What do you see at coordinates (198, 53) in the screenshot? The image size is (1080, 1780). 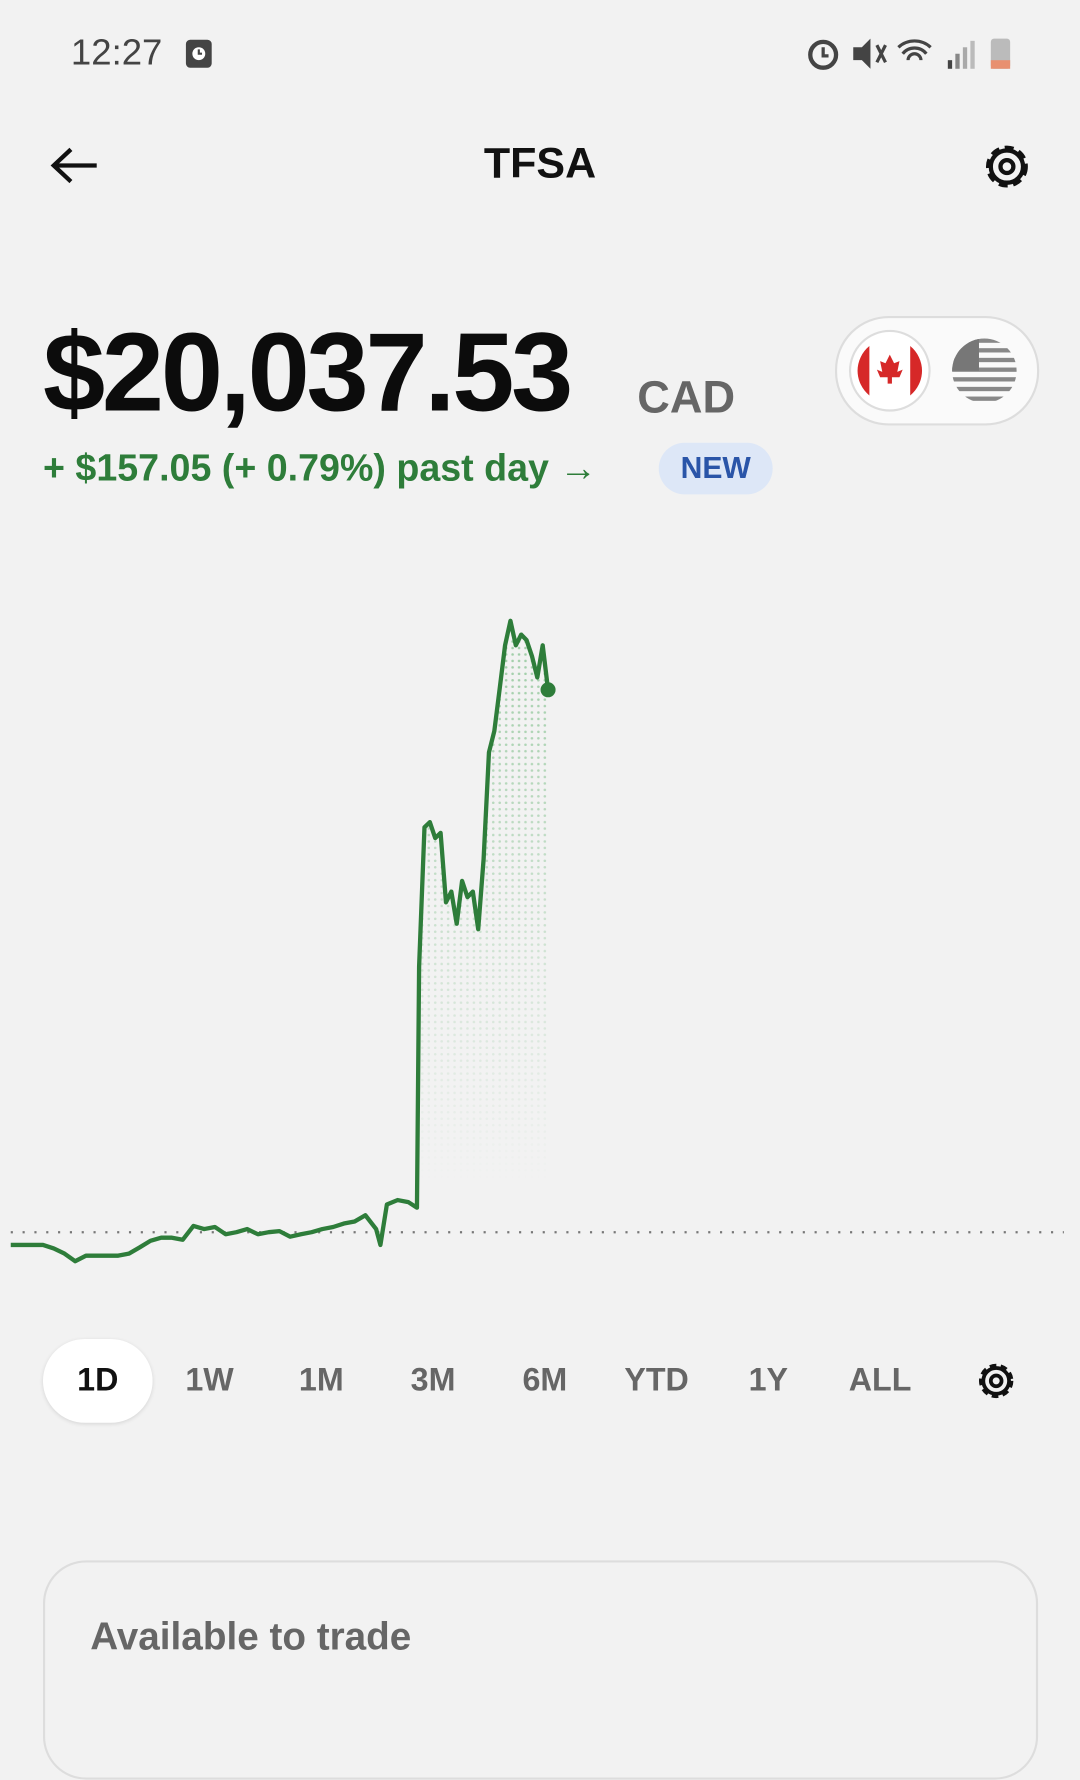 I see `status-icon` at bounding box center [198, 53].